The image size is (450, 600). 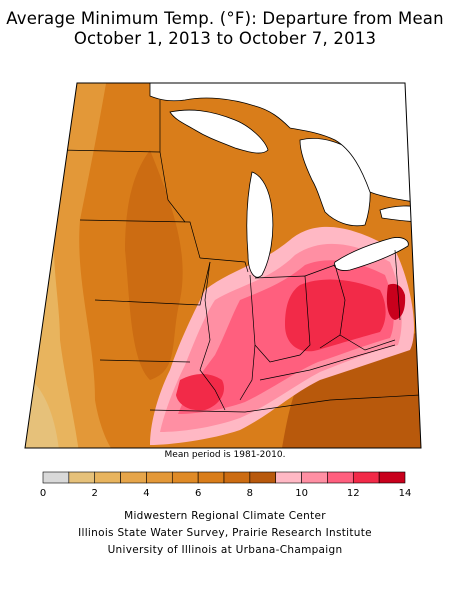 I want to click on legend-tick-label: 2, so click(x=95, y=493).